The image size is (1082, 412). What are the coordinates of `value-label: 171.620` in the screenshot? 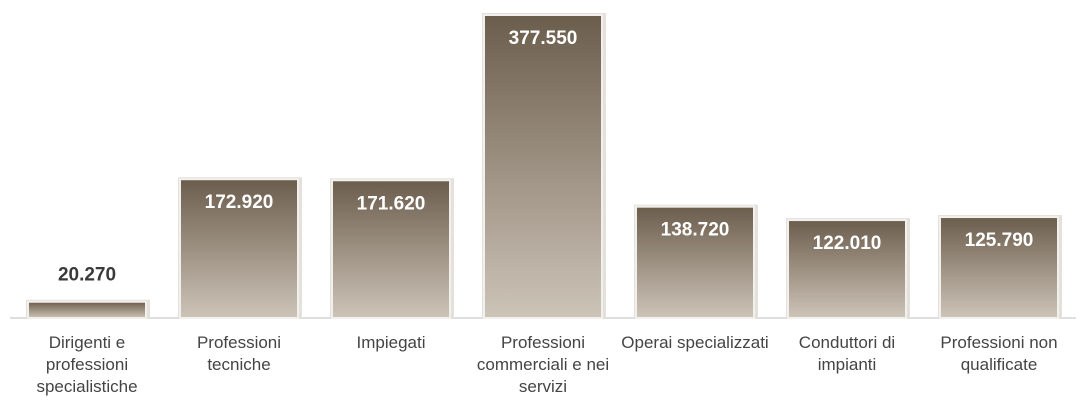 It's located at (391, 203).